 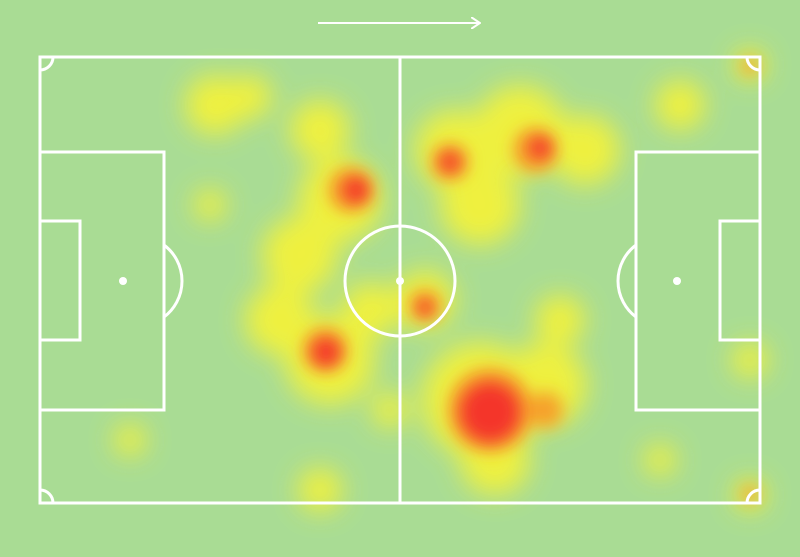 I want to click on penalty-arc-right, so click(x=626, y=281).